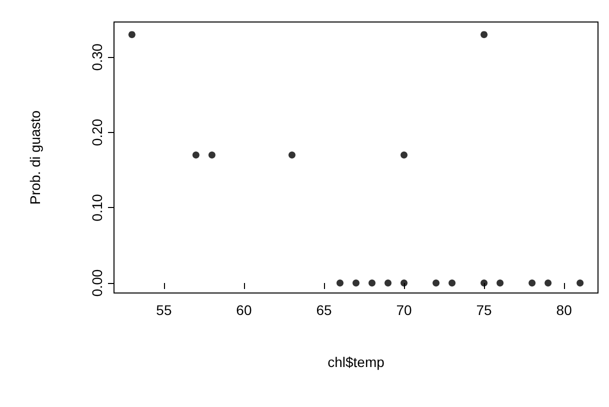 This screenshot has width=609, height=407. Describe the element at coordinates (97, 57) in the screenshot. I see `y-tick-label: 0.30` at that location.